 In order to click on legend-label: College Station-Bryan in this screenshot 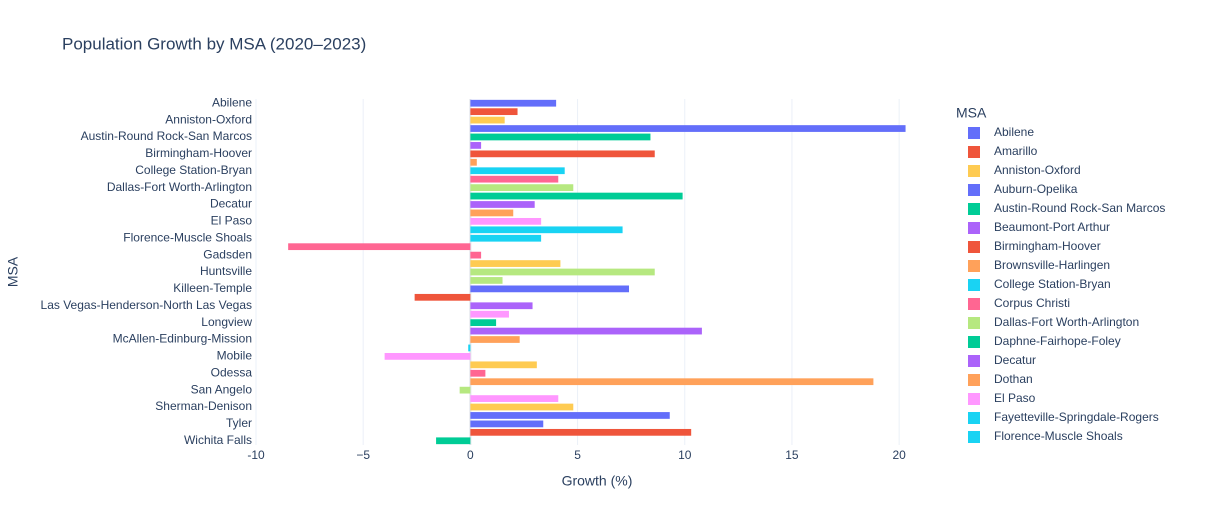, I will do `click(1052, 284)`.